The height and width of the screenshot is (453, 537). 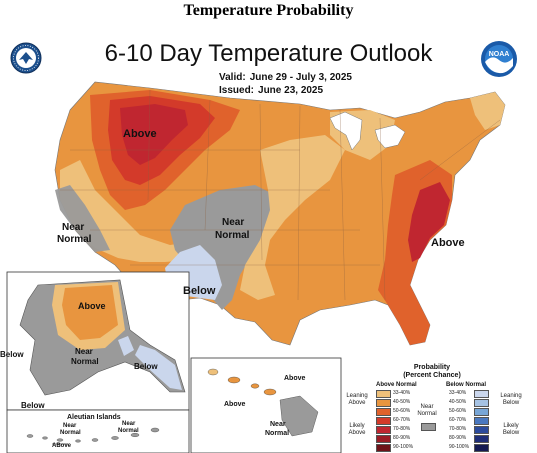 I want to click on label-aleutian-near-1b: Normal, so click(x=70, y=433).